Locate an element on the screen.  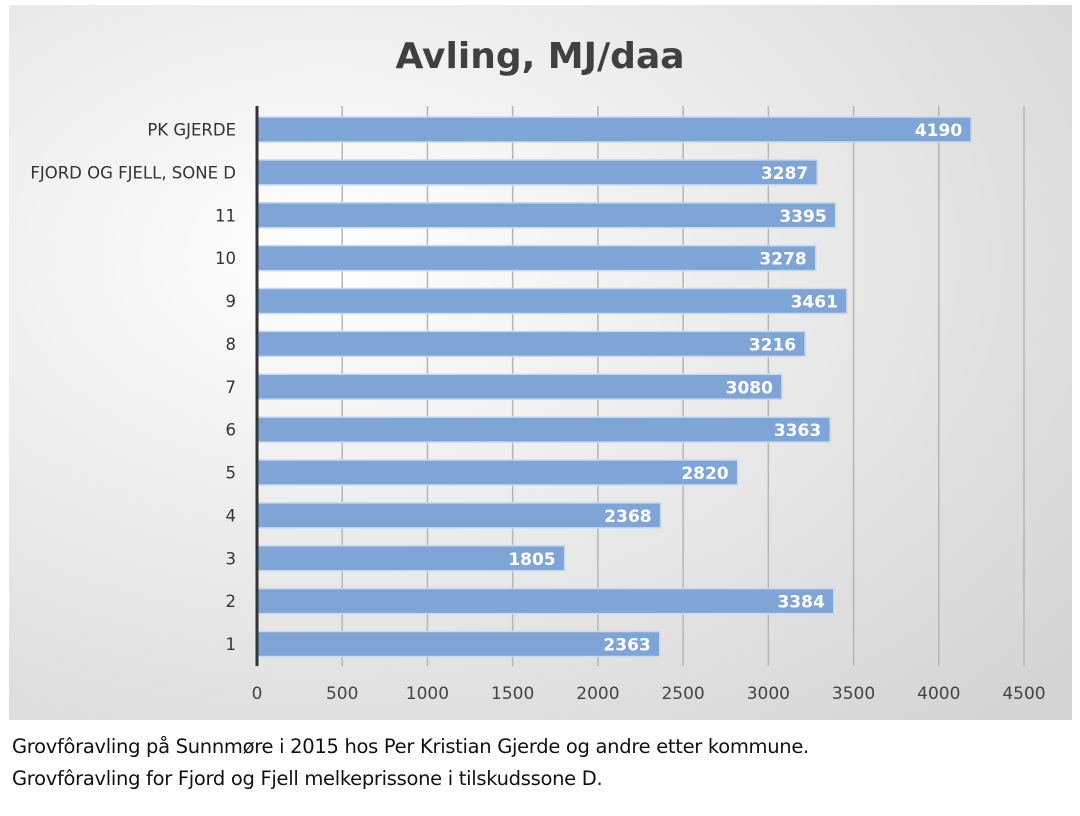
y-category-label: 3 is located at coordinates (231, 558).